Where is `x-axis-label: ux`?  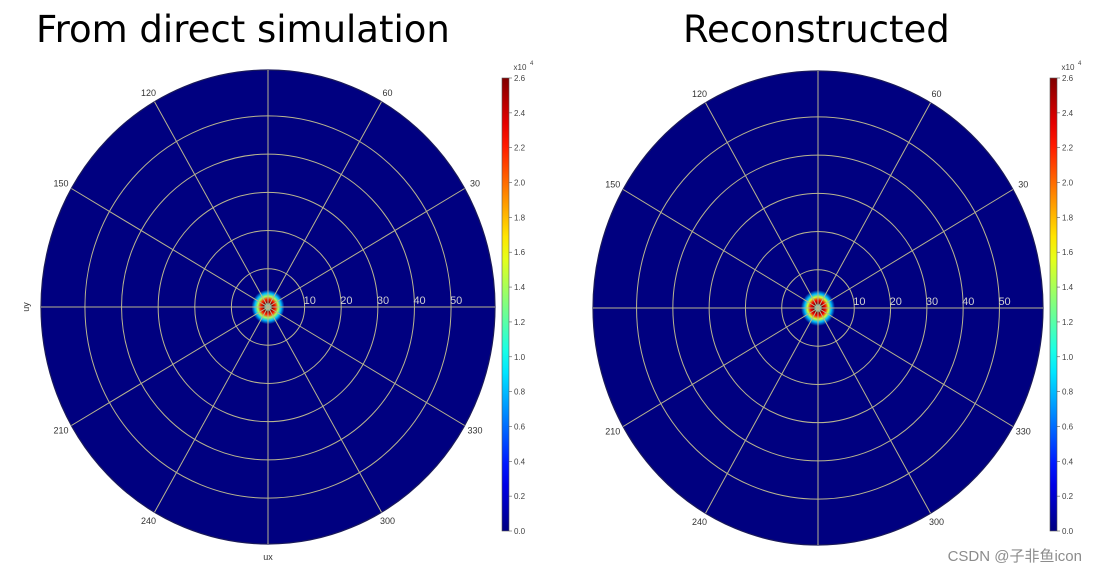
x-axis-label: ux is located at coordinates (268, 557).